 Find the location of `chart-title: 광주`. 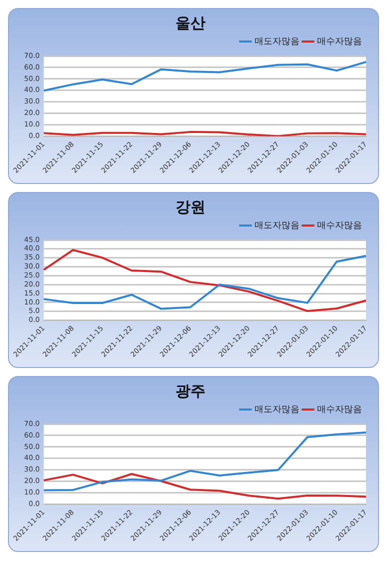

chart-title: 광주 is located at coordinates (191, 391).